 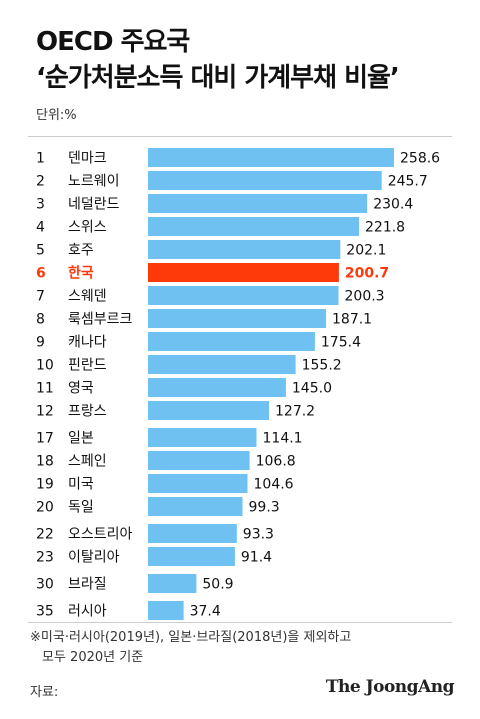 What do you see at coordinates (87, 297) in the screenshot?
I see `country-label: 스웨덴` at bounding box center [87, 297].